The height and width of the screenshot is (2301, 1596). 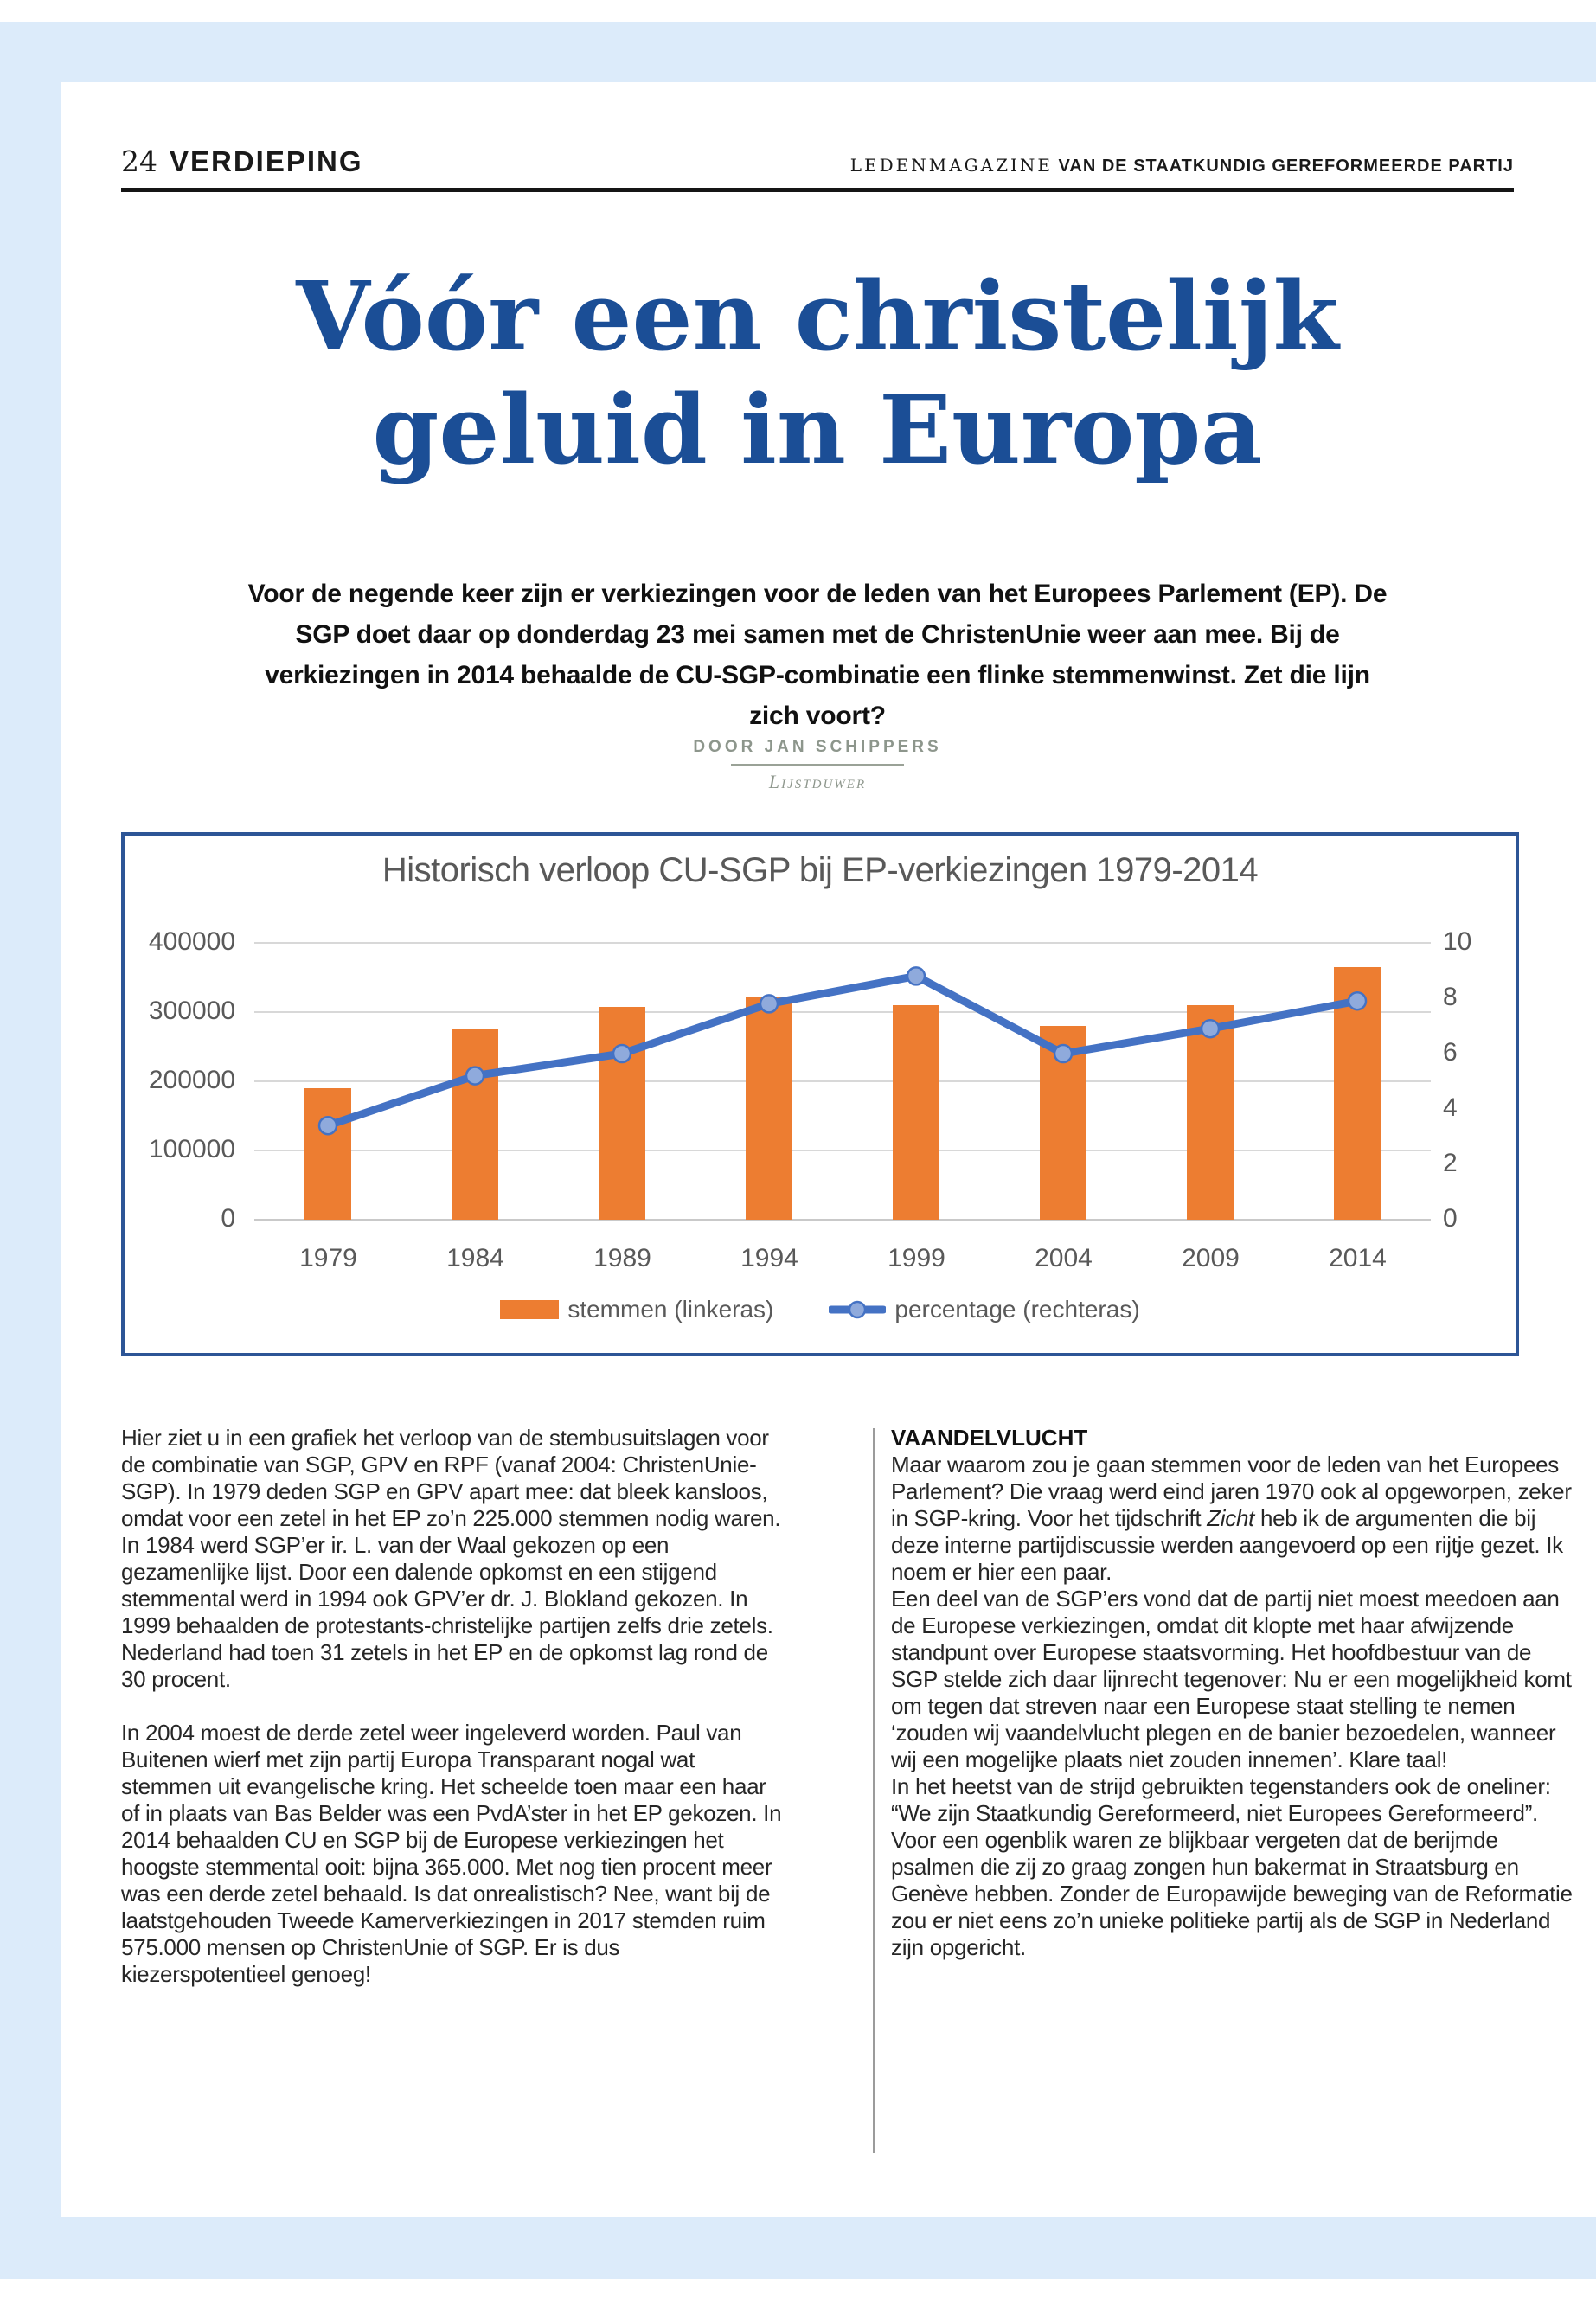 I want to click on bar-1999, so click(x=916, y=1113).